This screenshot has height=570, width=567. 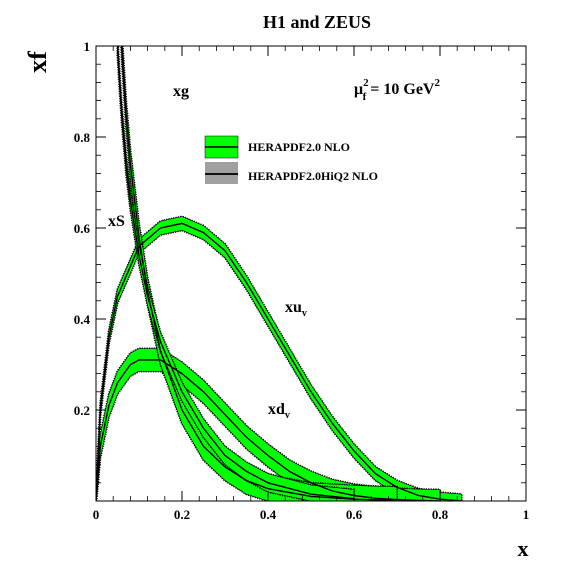 I want to click on y-tick-label: 0.2, so click(x=82, y=410).